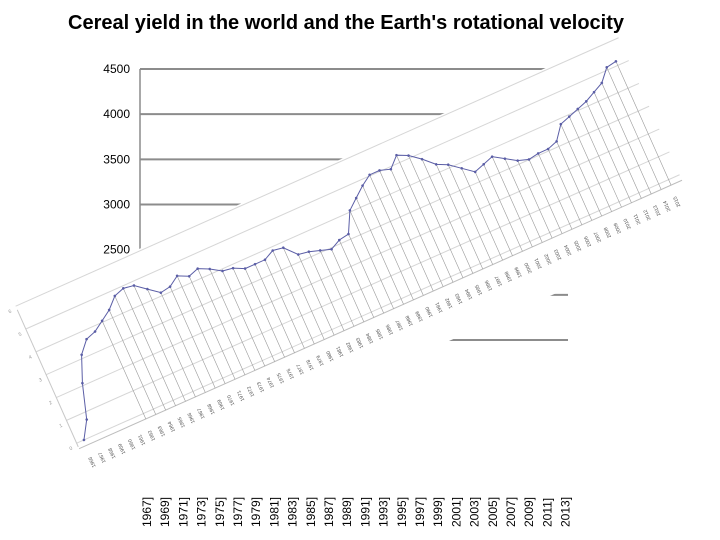  I want to click on inset-y-tick-label-3: 3, so click(40, 380).